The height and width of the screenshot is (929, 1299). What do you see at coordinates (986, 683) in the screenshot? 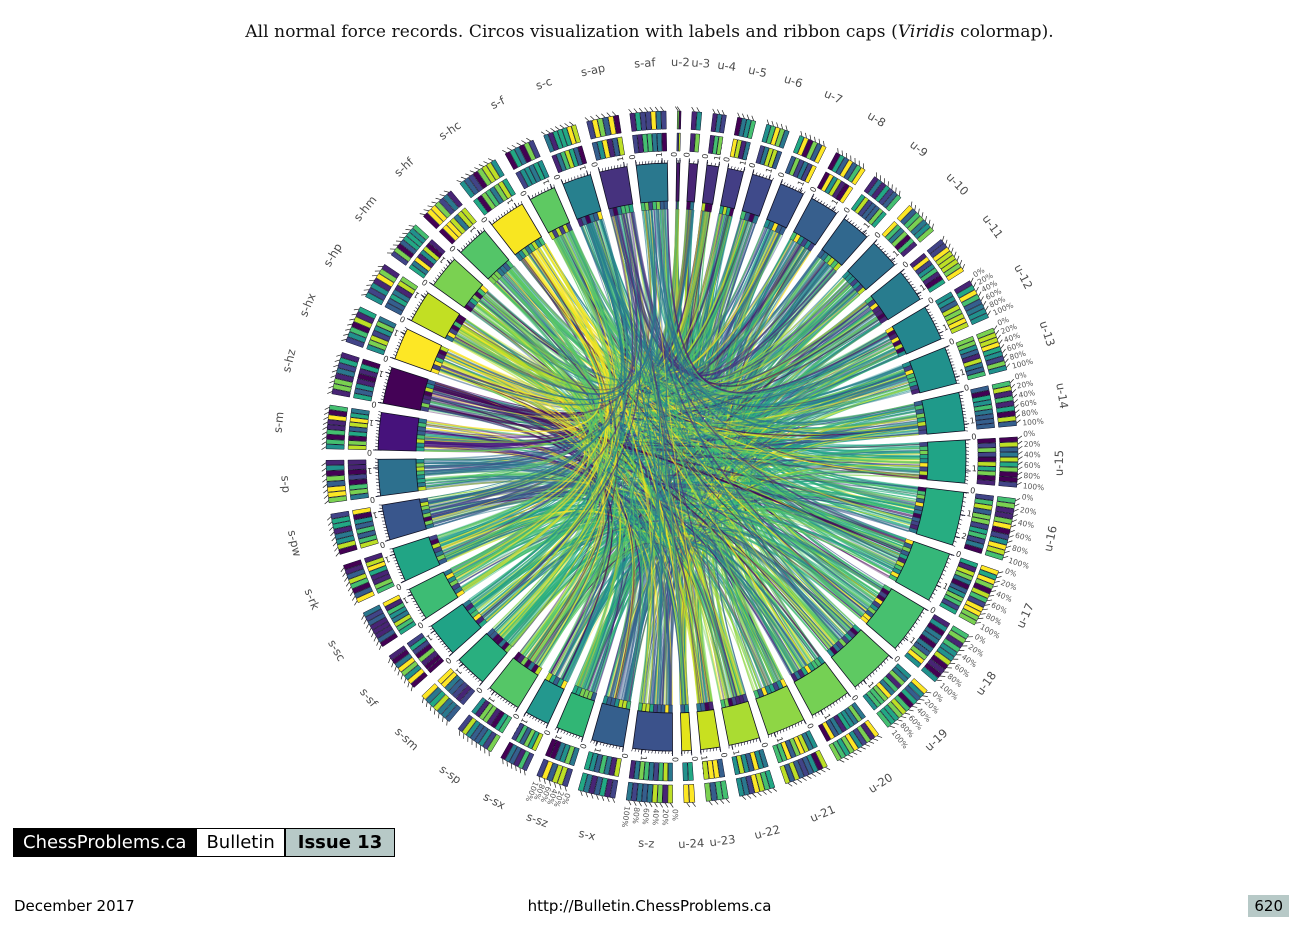
I see `svg-text: u-18` at bounding box center [986, 683].